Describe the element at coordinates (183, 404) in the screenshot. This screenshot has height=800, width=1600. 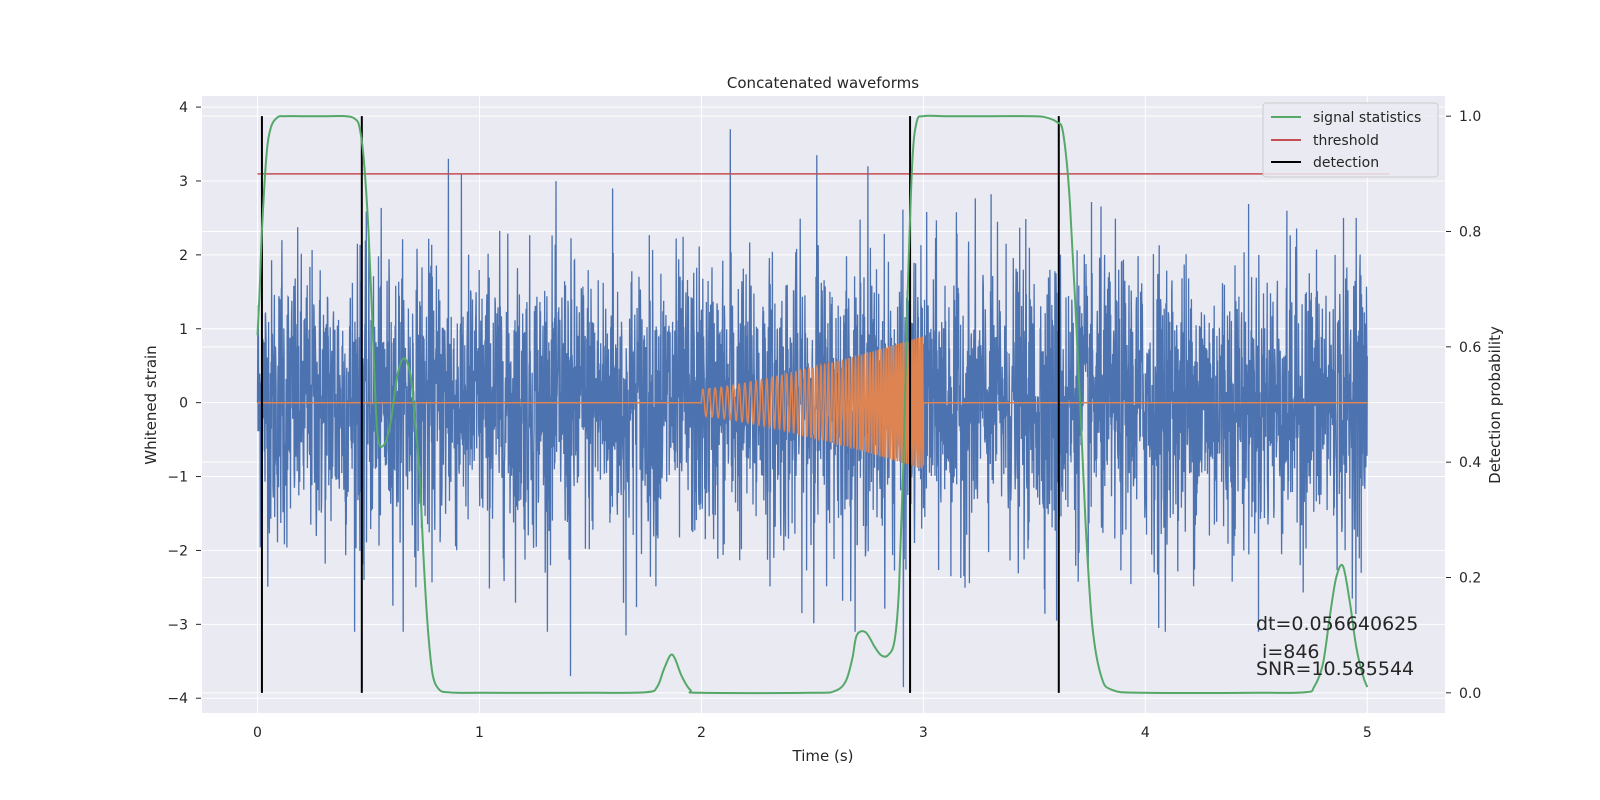
I see `y-tick-label: 0` at that location.